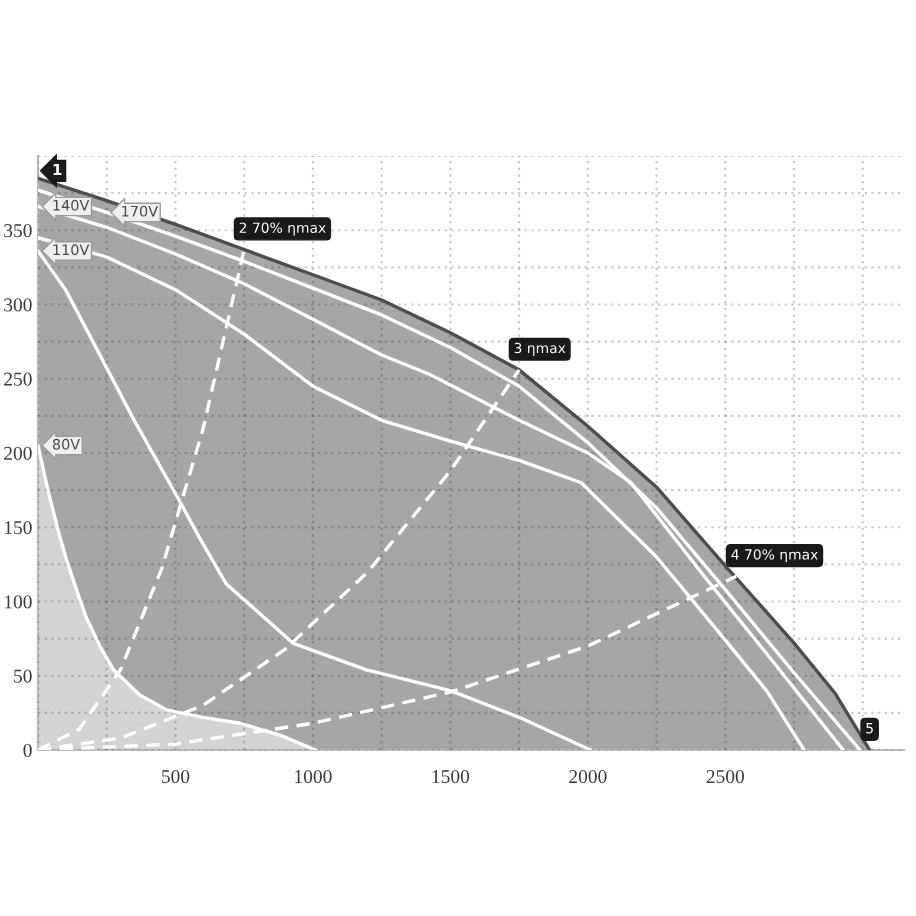 Image resolution: width=916 pixels, height=916 pixels. I want to click on y-tick-label: 0, so click(27, 750).